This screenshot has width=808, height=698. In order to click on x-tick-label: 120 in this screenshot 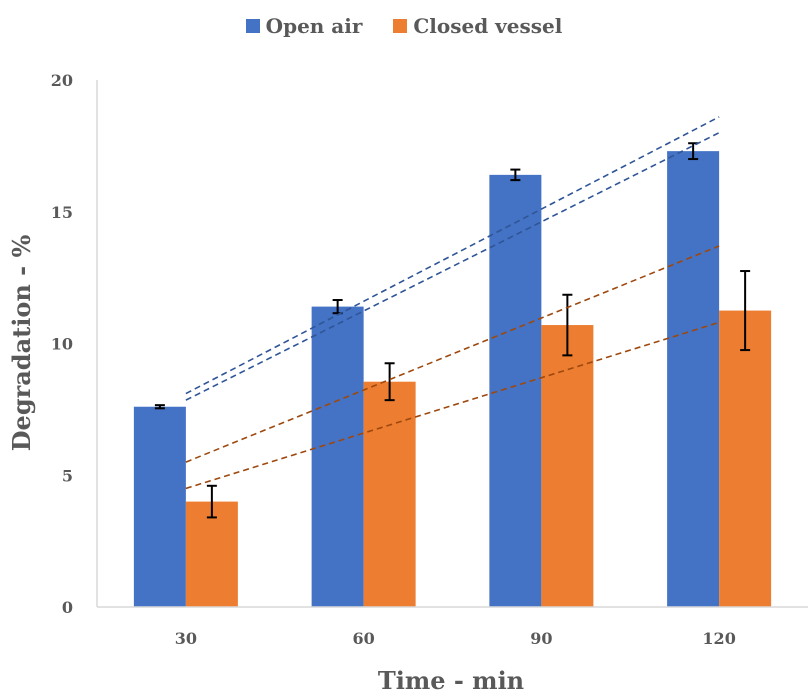, I will do `click(718, 638)`.